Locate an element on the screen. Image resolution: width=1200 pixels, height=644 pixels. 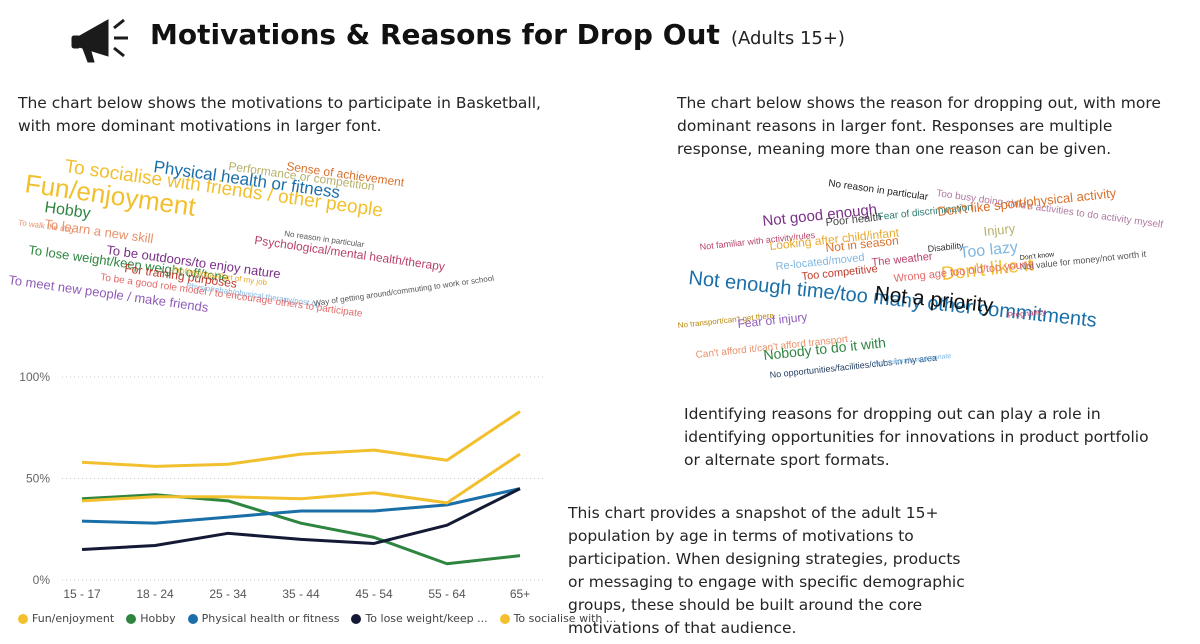
legend-item: Hobby is located at coordinates (151, 618).